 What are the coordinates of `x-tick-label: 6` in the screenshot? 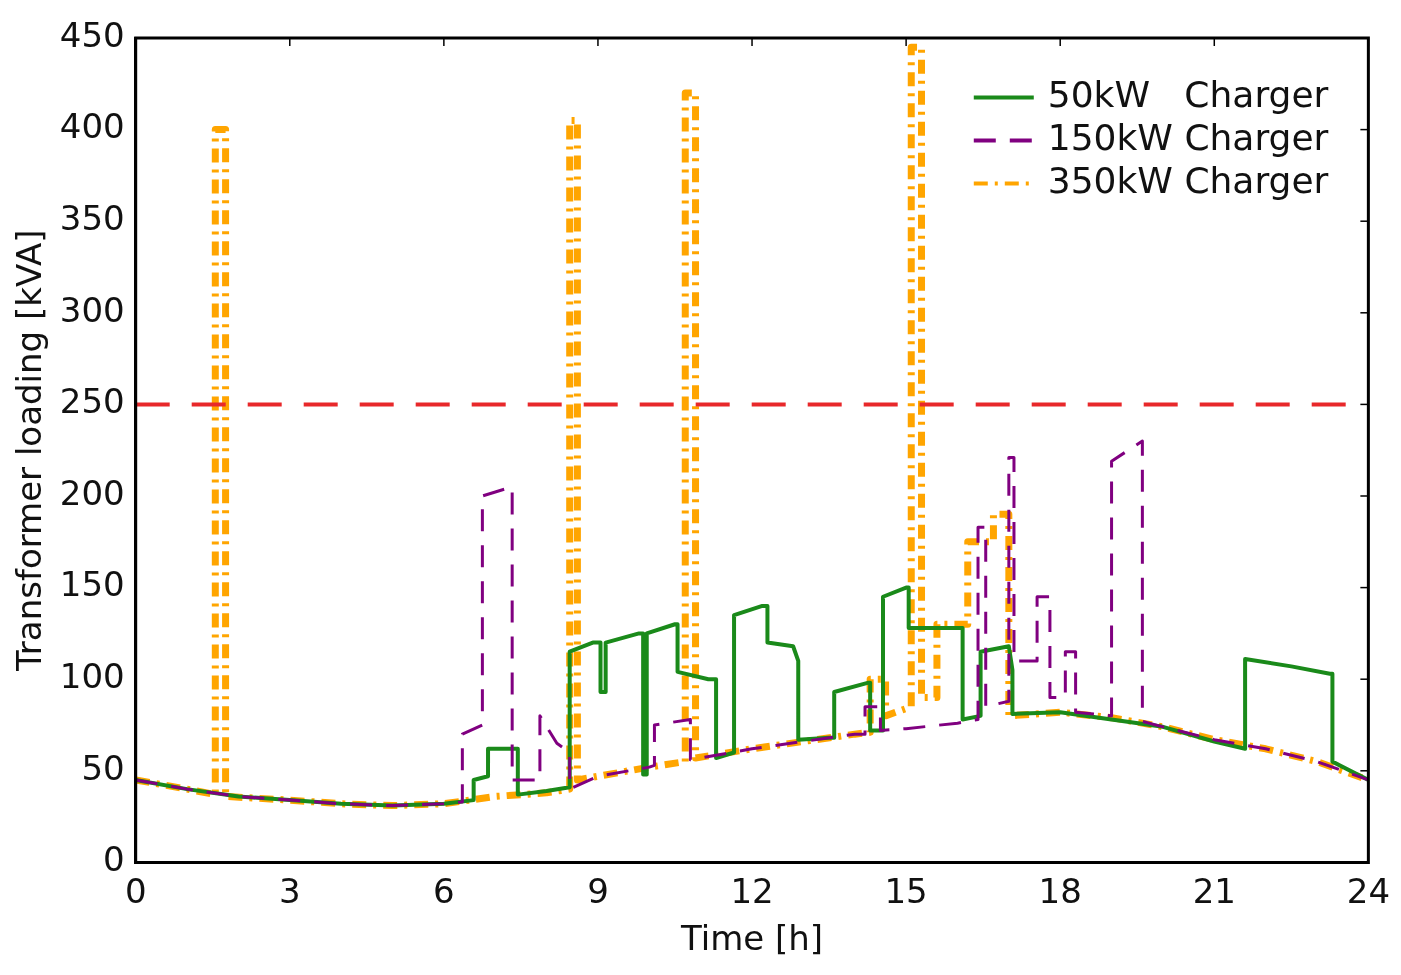 It's located at (444, 890).